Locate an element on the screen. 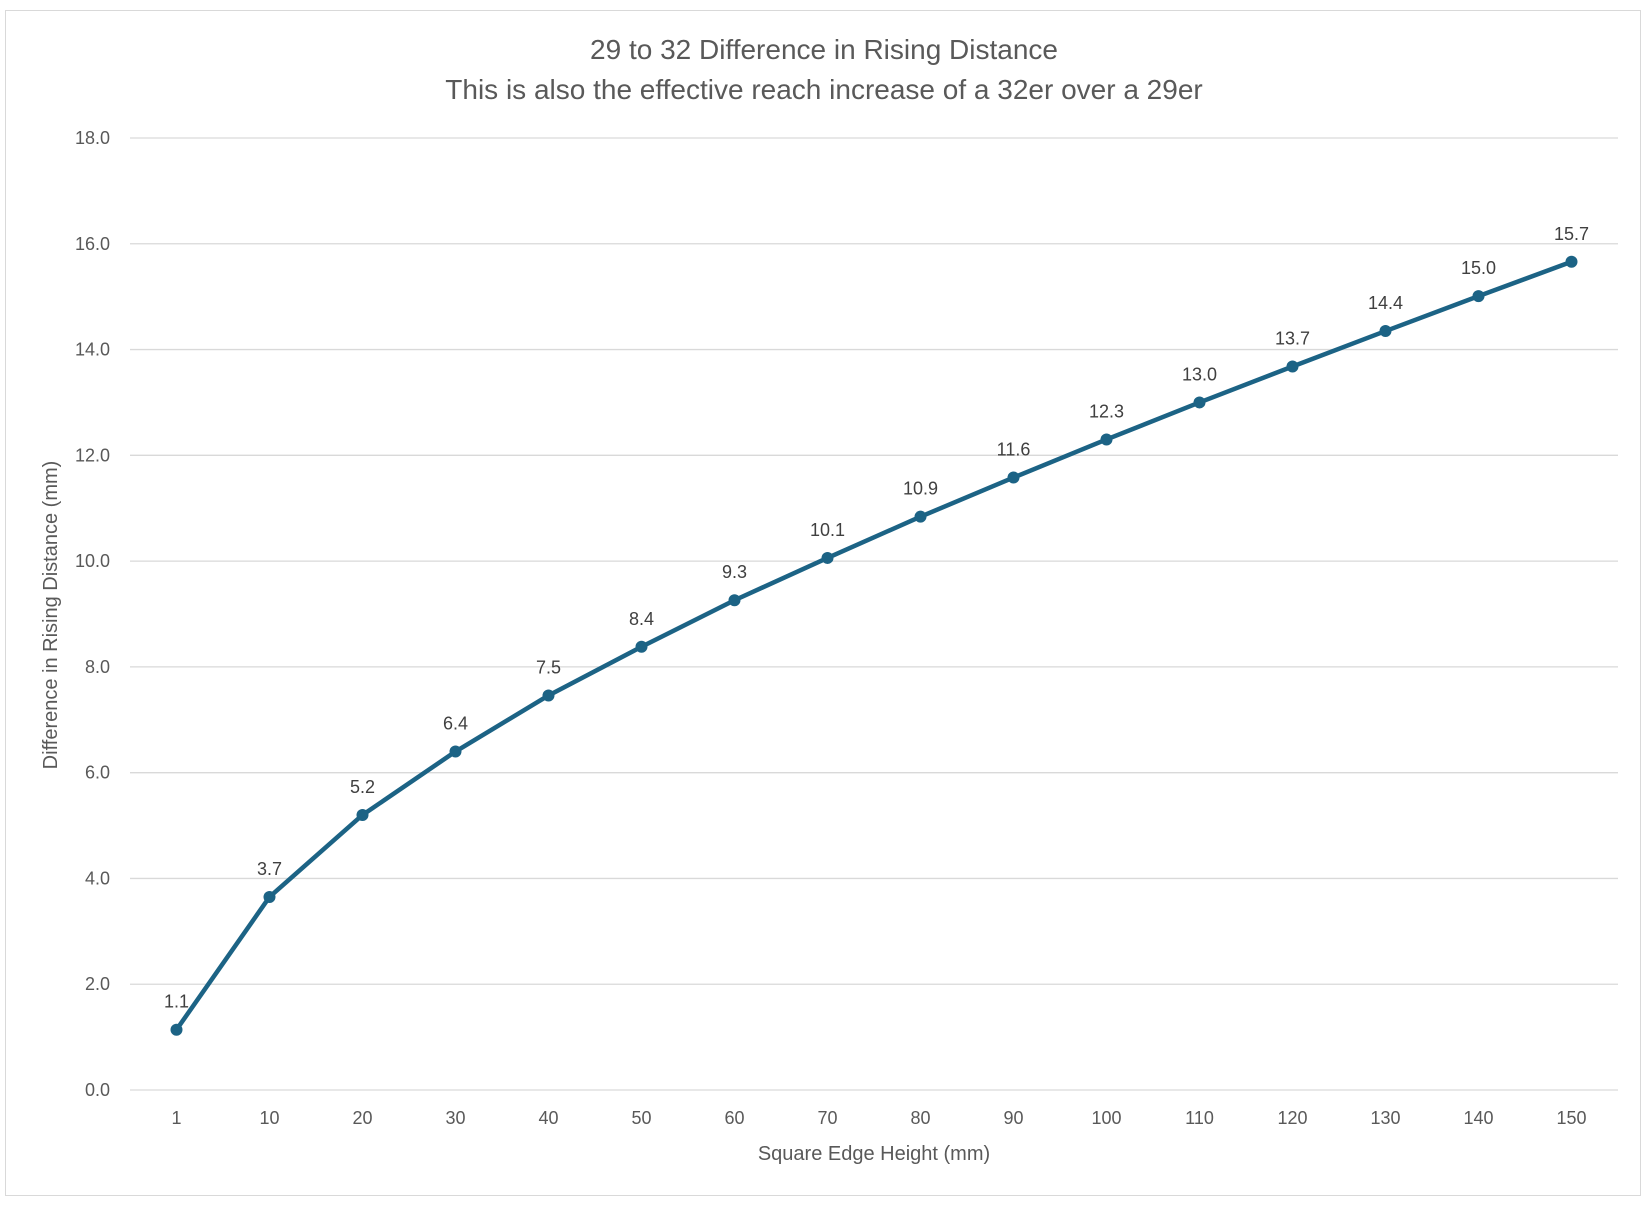 Image resolution: width=1648 pixels, height=1206 pixels. y-tick-label: 18.0 is located at coordinates (92, 138).